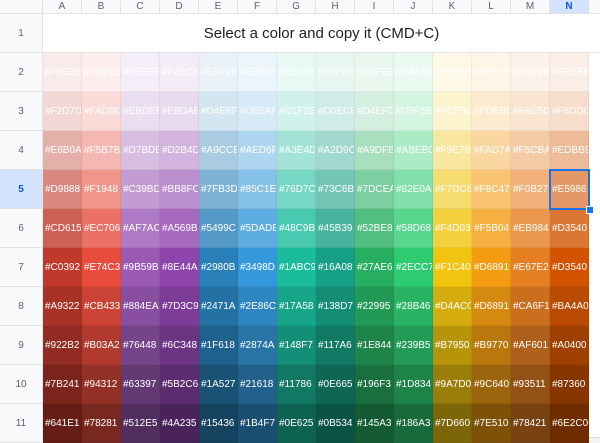  I want to click on color-cell: #22995, so click(374, 306).